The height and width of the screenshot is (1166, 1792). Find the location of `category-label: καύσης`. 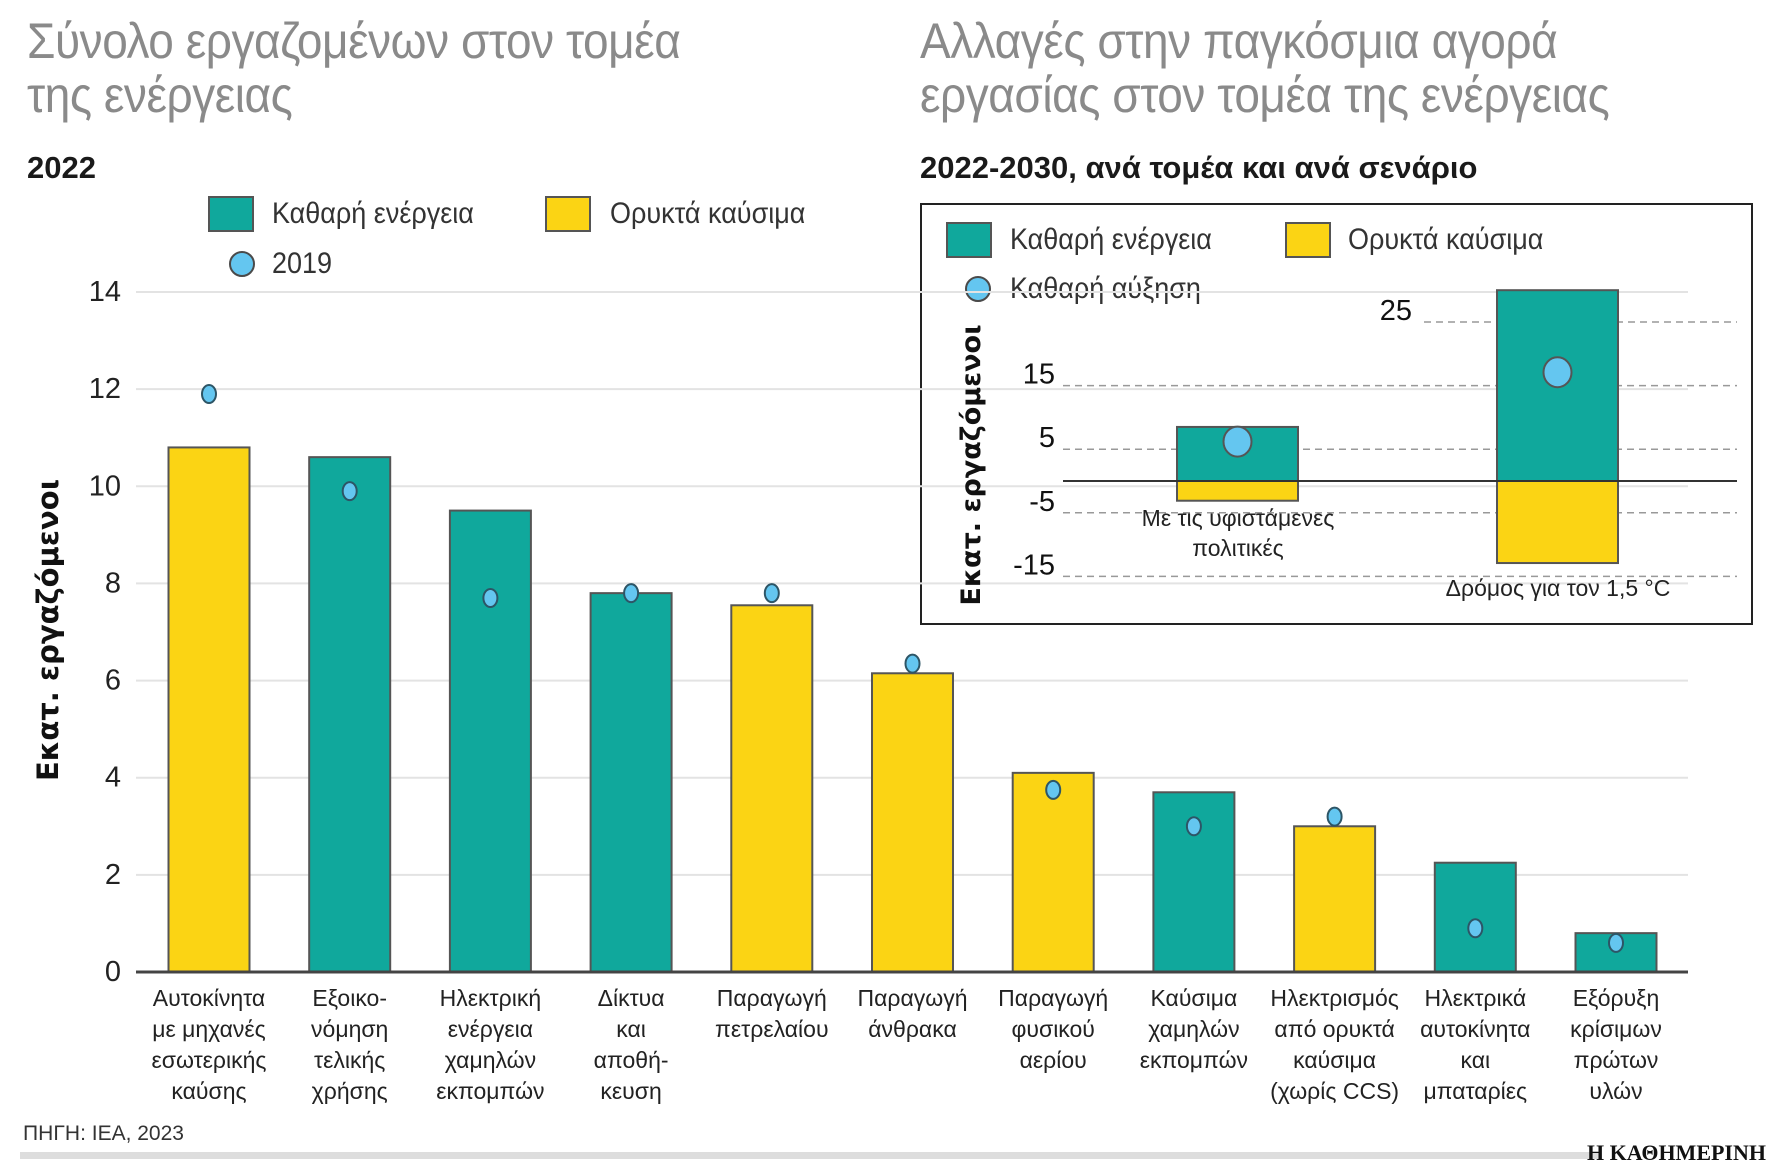

category-label: καύσης is located at coordinates (208, 1091).